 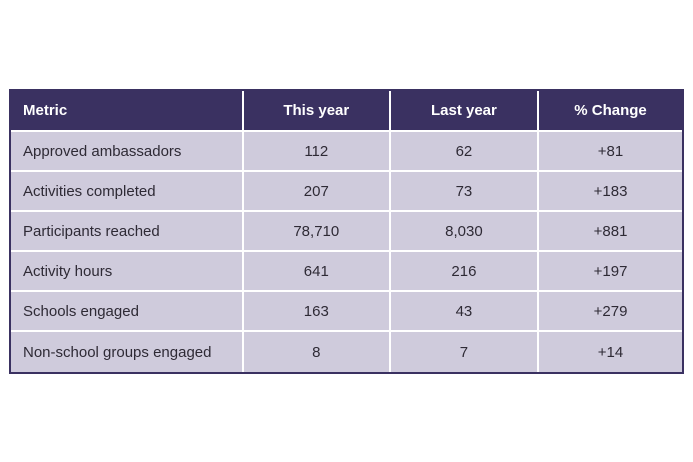 I want to click on header-cell-this-year: This year, so click(x=317, y=111).